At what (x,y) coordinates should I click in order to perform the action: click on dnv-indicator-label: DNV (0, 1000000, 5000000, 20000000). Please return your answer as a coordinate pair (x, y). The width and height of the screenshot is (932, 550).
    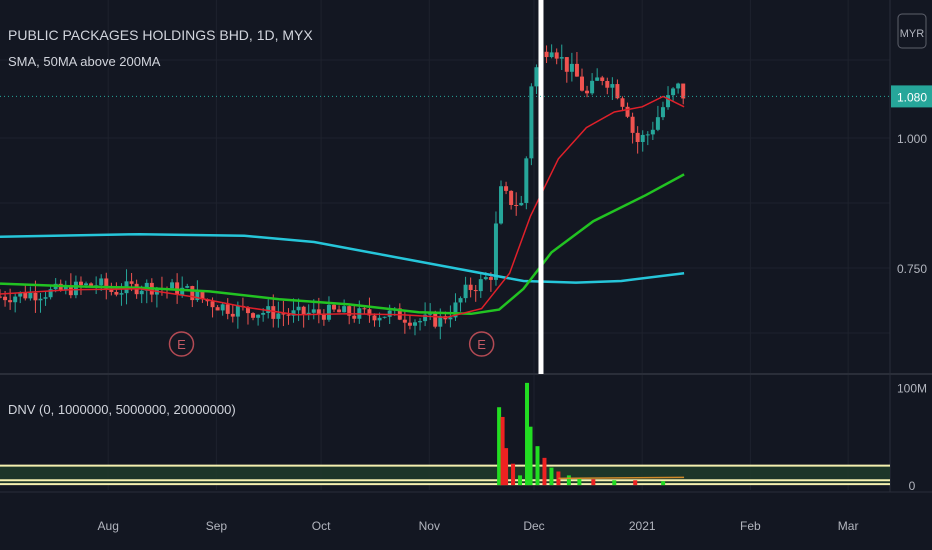
    Looking at the image, I should click on (122, 409).